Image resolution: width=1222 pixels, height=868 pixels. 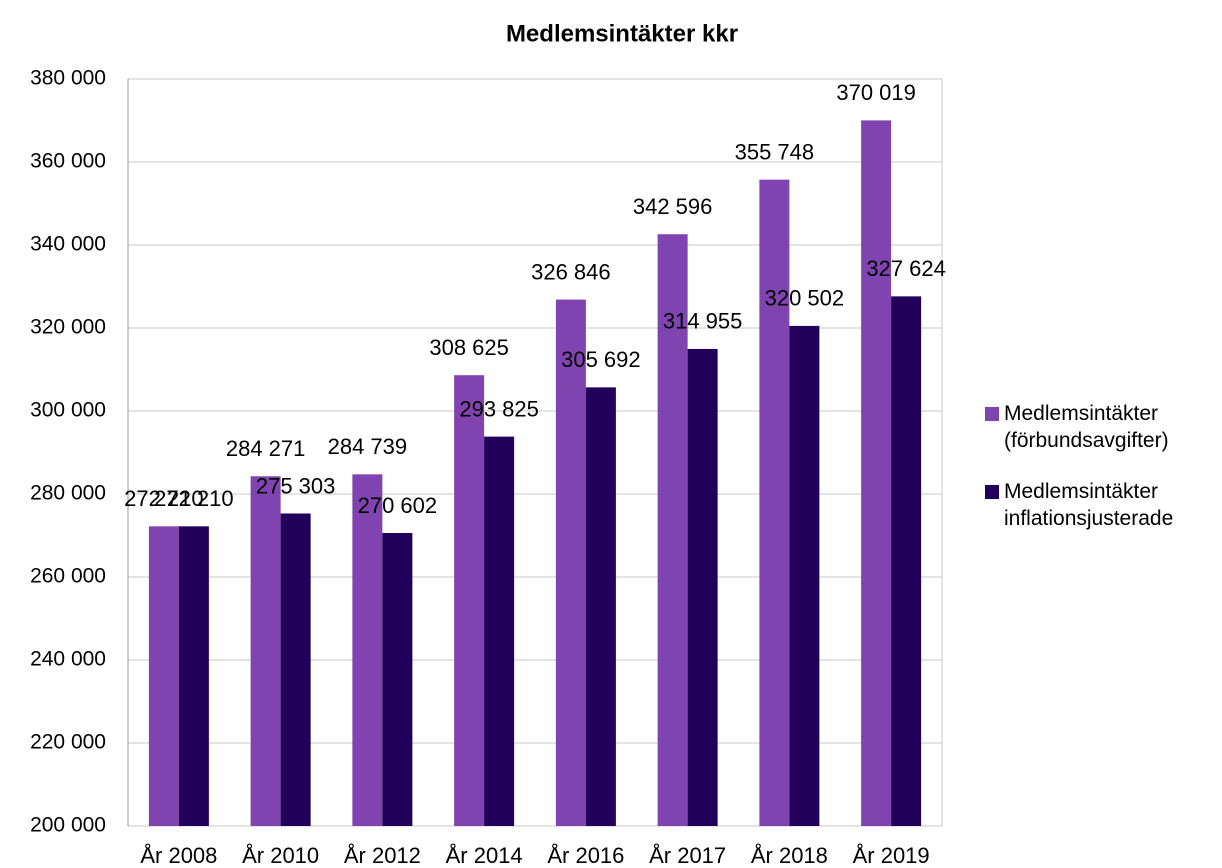 I want to click on legend-item: Medlemsintäkter inflationsjusterade, so click(x=1102, y=505).